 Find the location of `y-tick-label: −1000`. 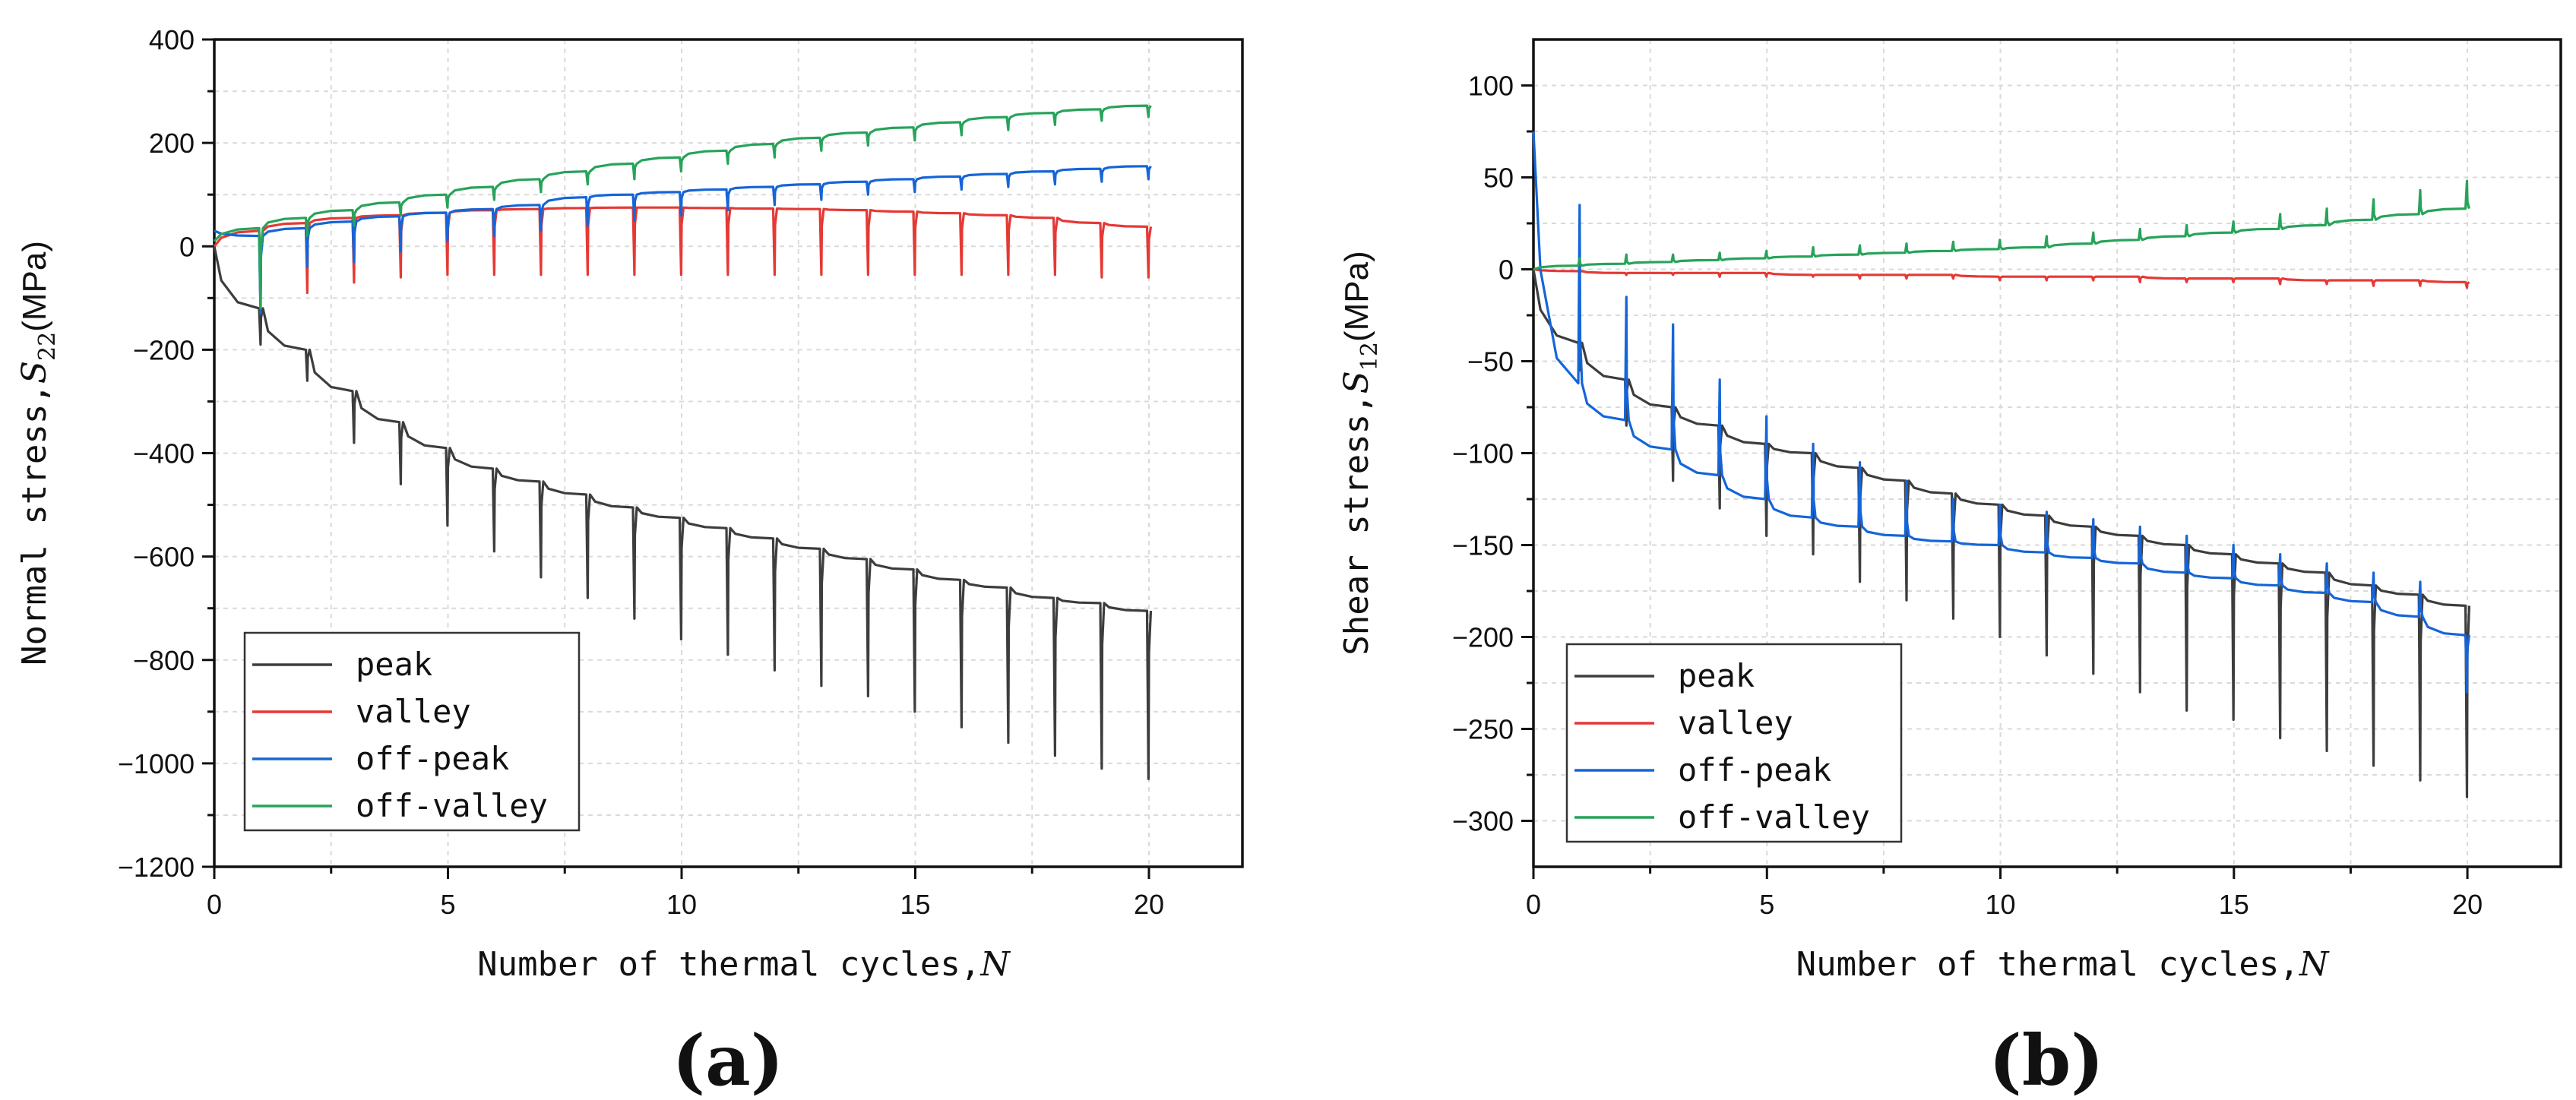

y-tick-label: −1000 is located at coordinates (156, 764).